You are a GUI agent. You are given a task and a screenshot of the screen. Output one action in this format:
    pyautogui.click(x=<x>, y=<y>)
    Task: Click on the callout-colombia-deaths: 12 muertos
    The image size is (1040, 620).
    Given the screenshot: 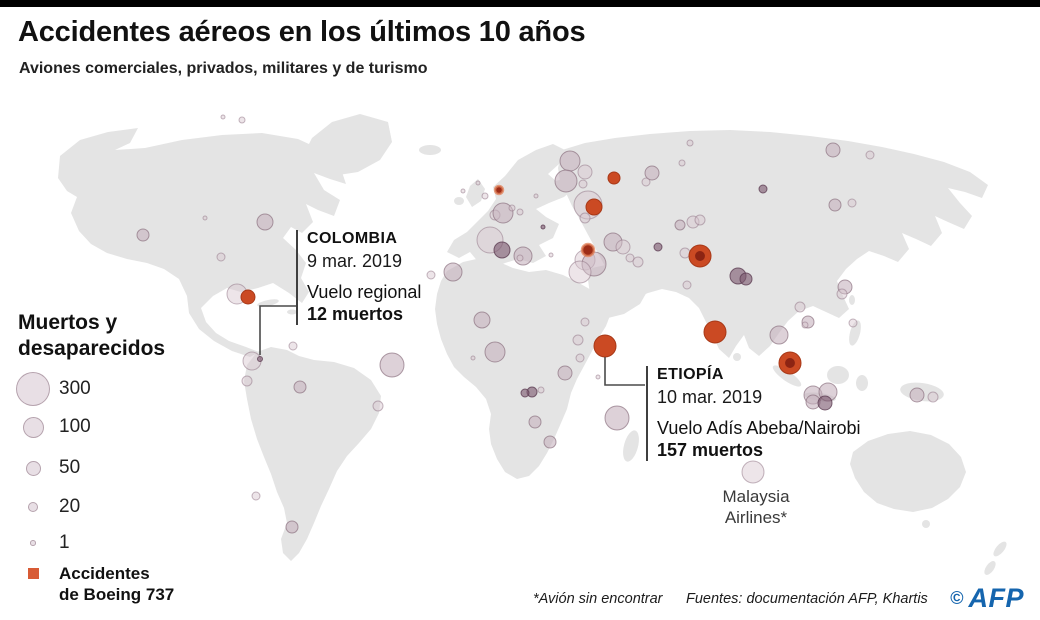 What is the action you would take?
    pyautogui.click(x=355, y=314)
    